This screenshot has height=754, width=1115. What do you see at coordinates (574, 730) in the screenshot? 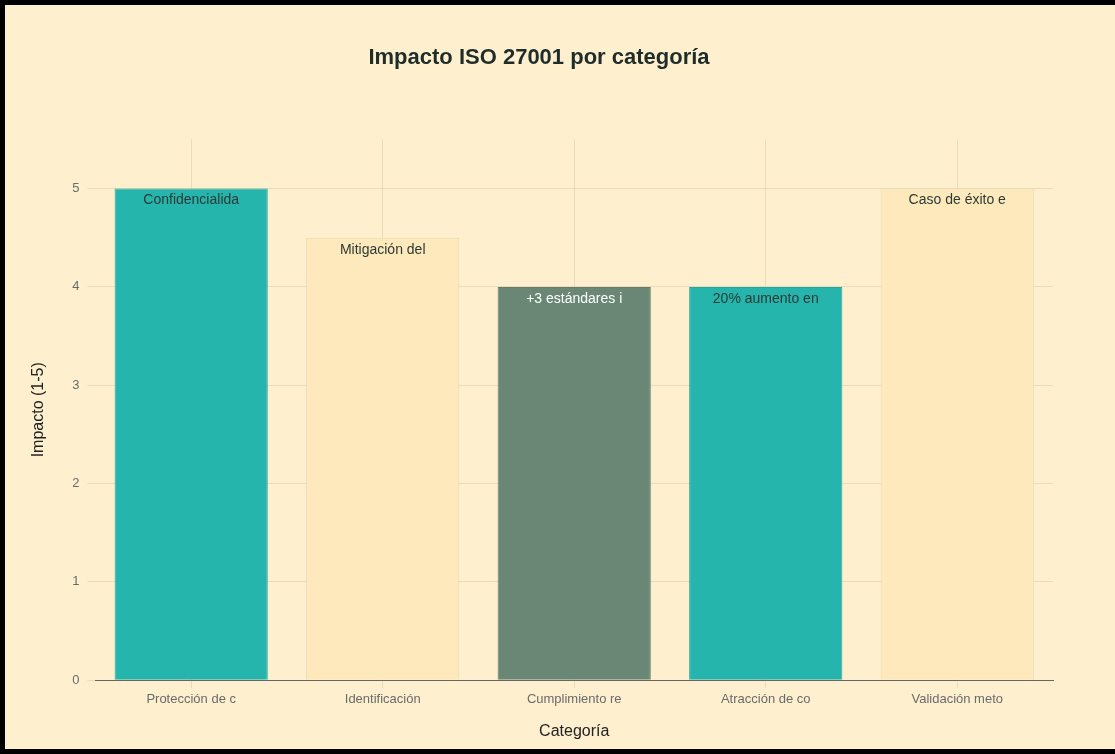
I see `x-axis-title: Categoría` at bounding box center [574, 730].